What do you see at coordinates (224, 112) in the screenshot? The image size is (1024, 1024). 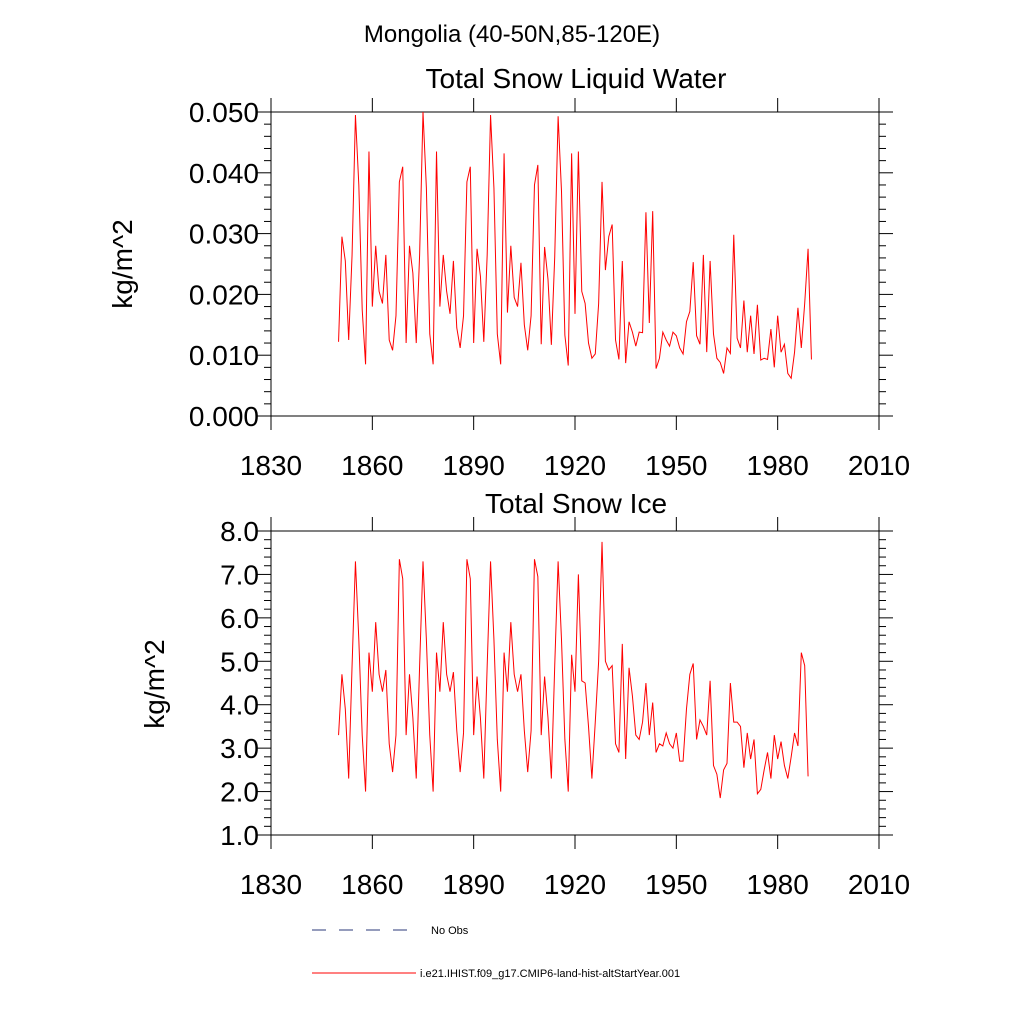 I see `y-tick-label: 0.050` at bounding box center [224, 112].